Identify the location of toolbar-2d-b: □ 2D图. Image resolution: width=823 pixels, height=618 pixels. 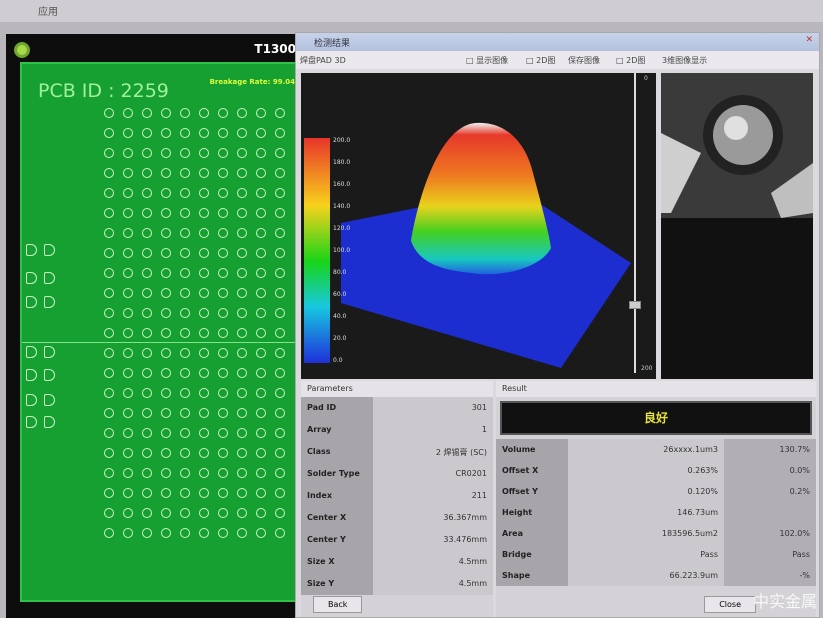
(631, 60).